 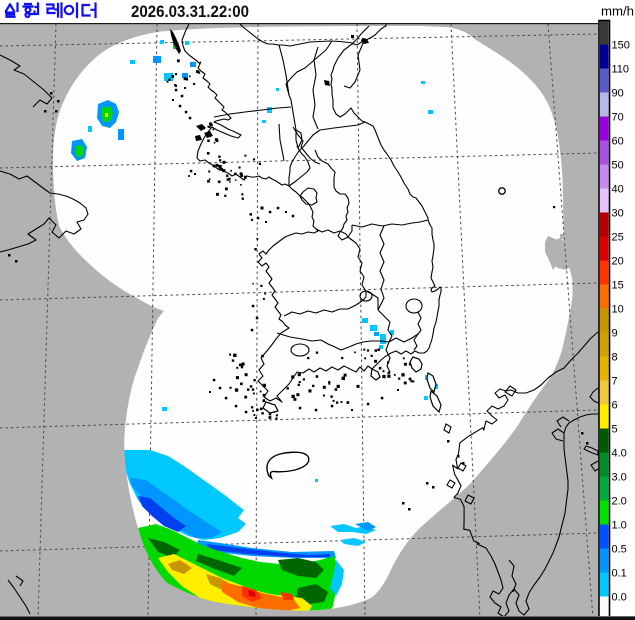 I want to click on svg-text: 0.1, so click(x=619, y=574).